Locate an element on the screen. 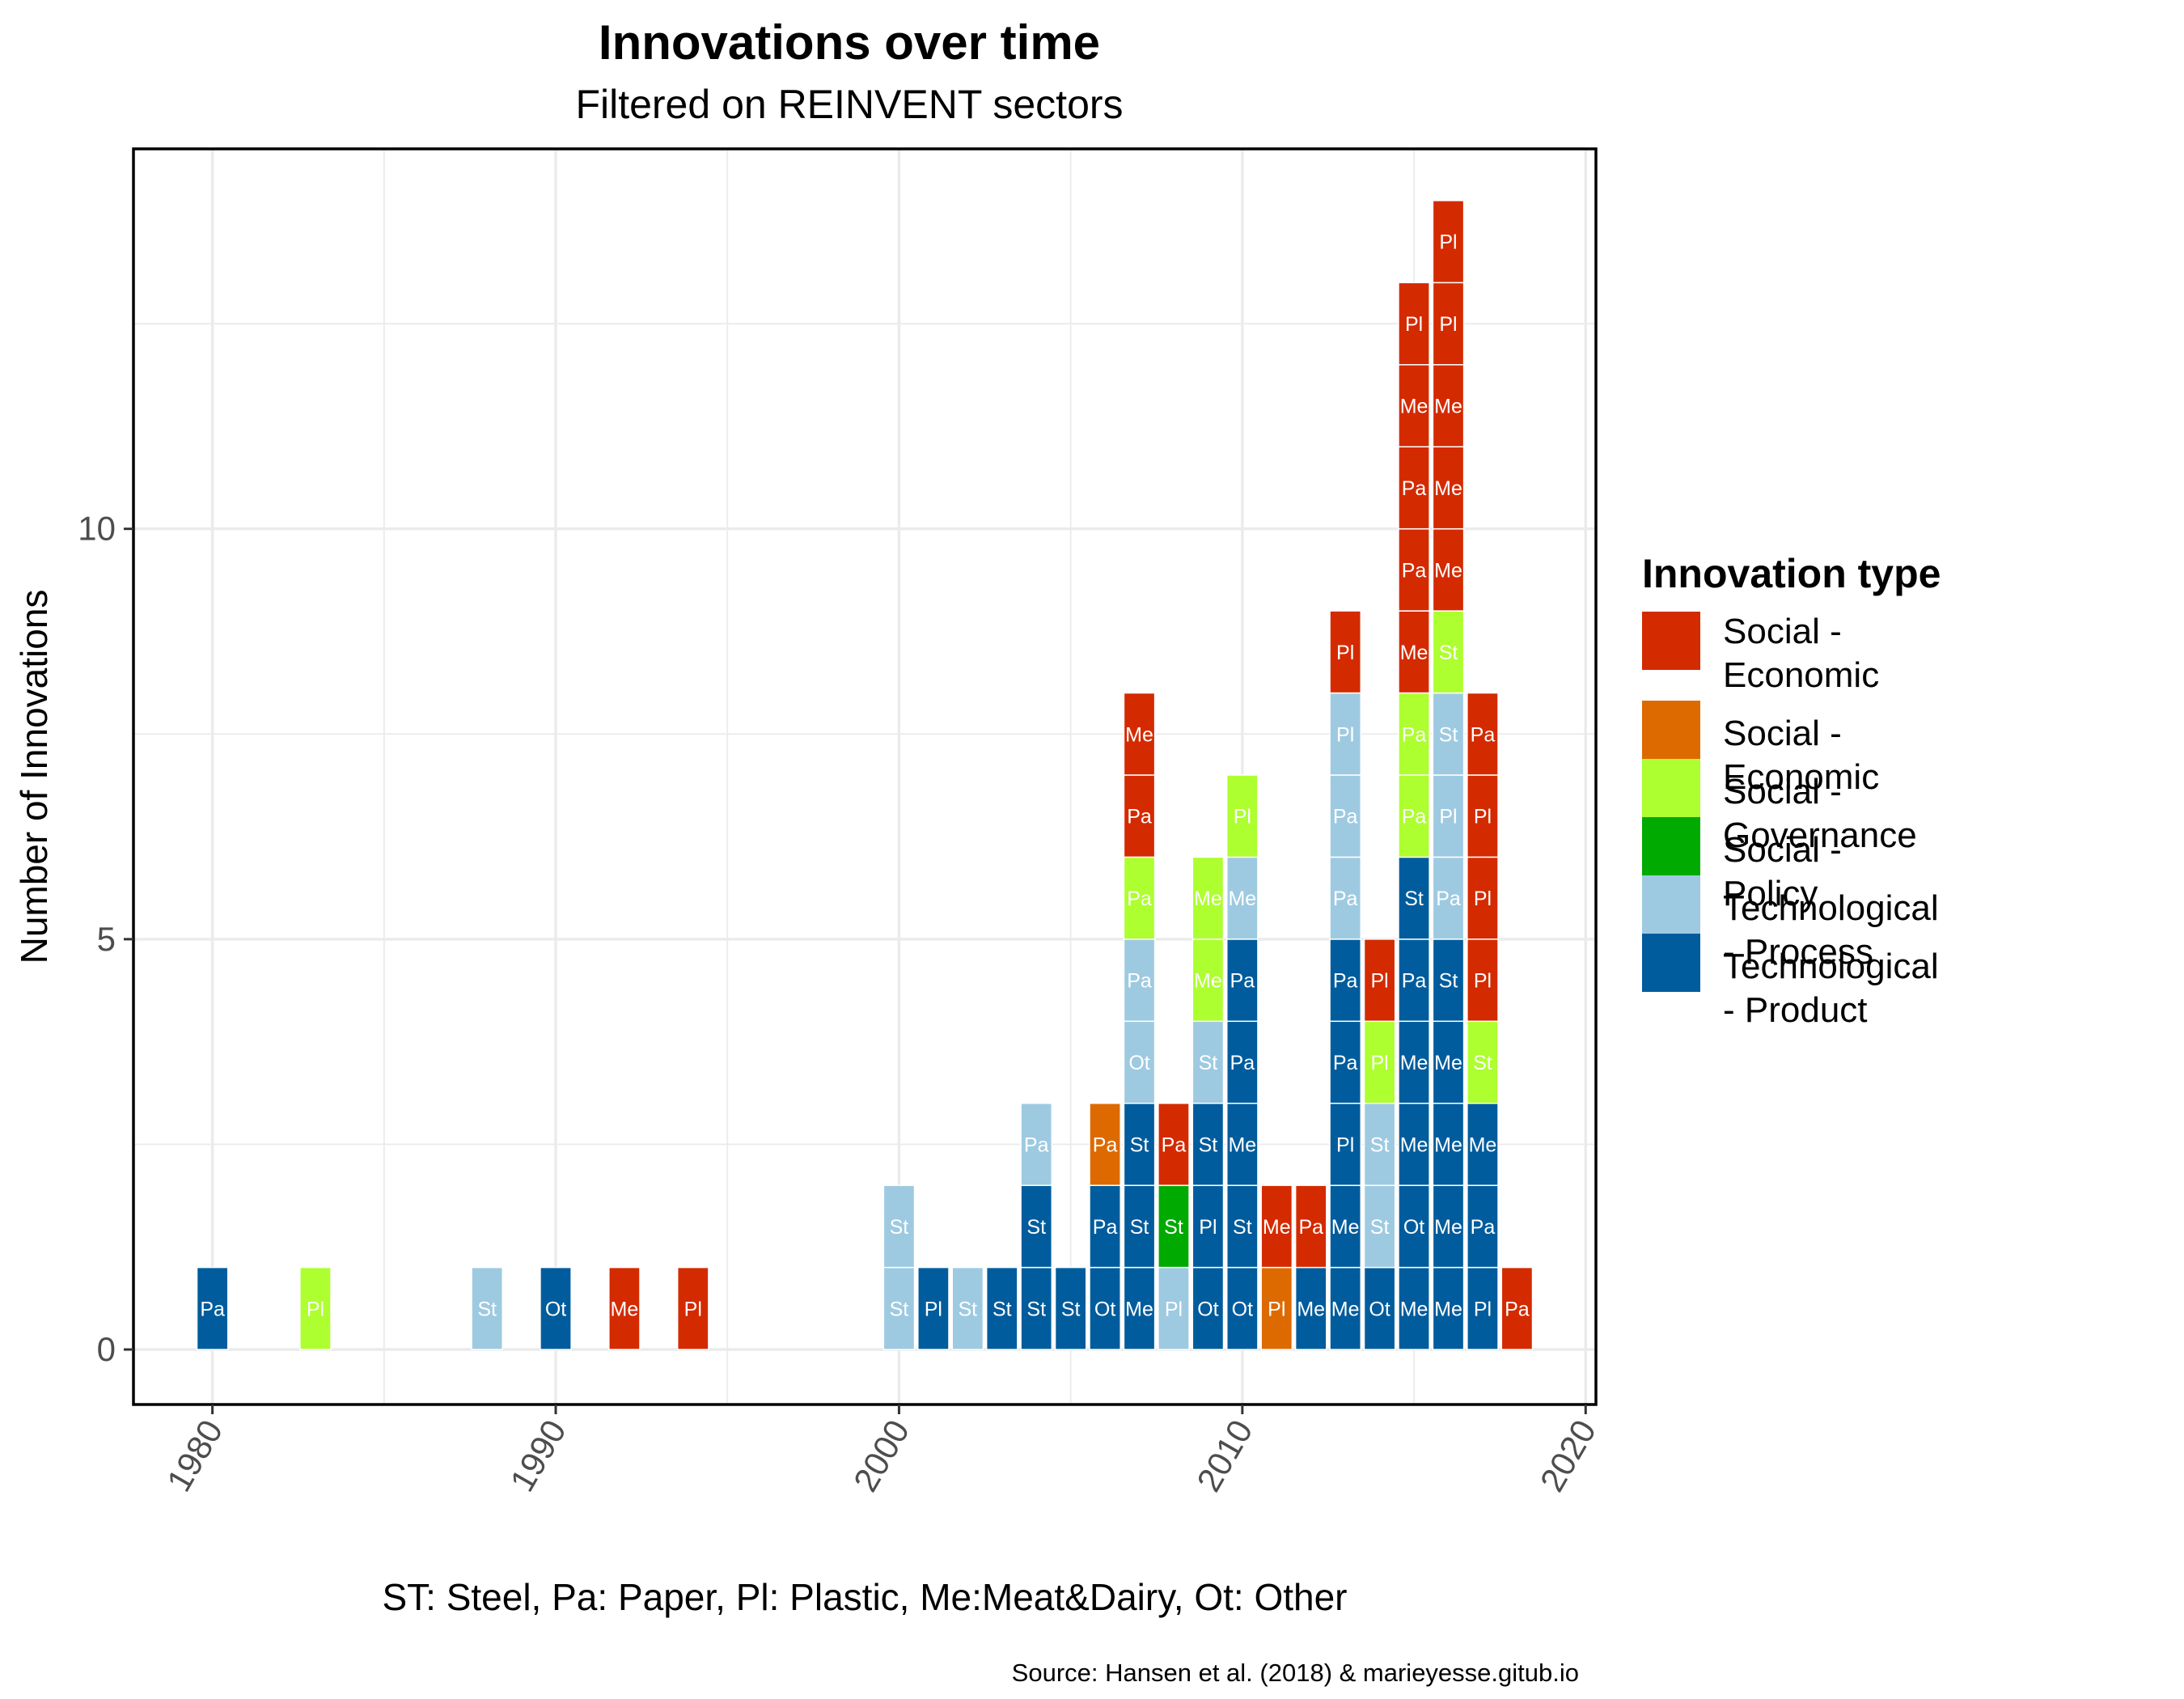  legend-title: Innovation type is located at coordinates (1792, 573).